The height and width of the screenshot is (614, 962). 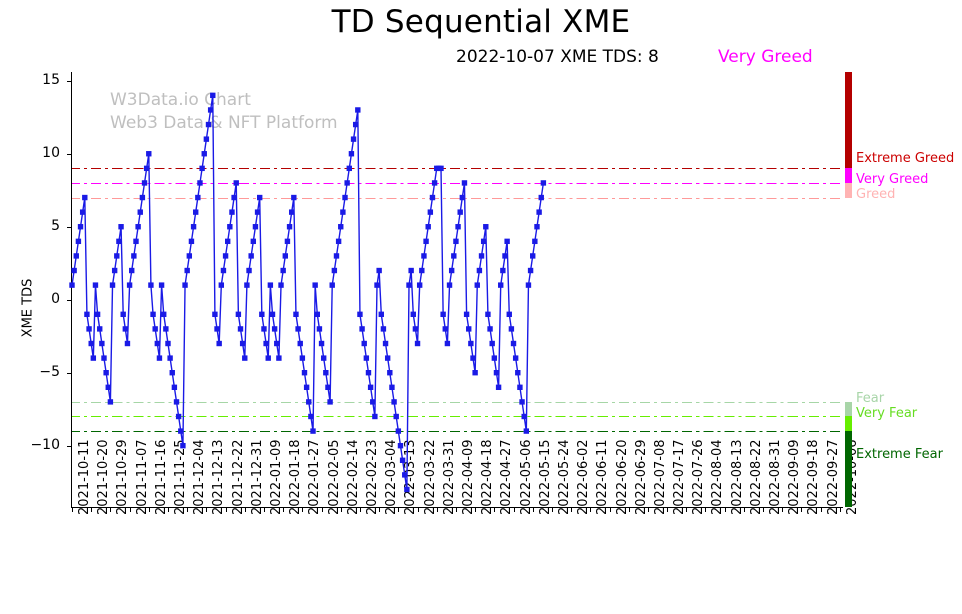 What do you see at coordinates (55, 225) in the screenshot?
I see `y-tick-label-2: 5` at bounding box center [55, 225].